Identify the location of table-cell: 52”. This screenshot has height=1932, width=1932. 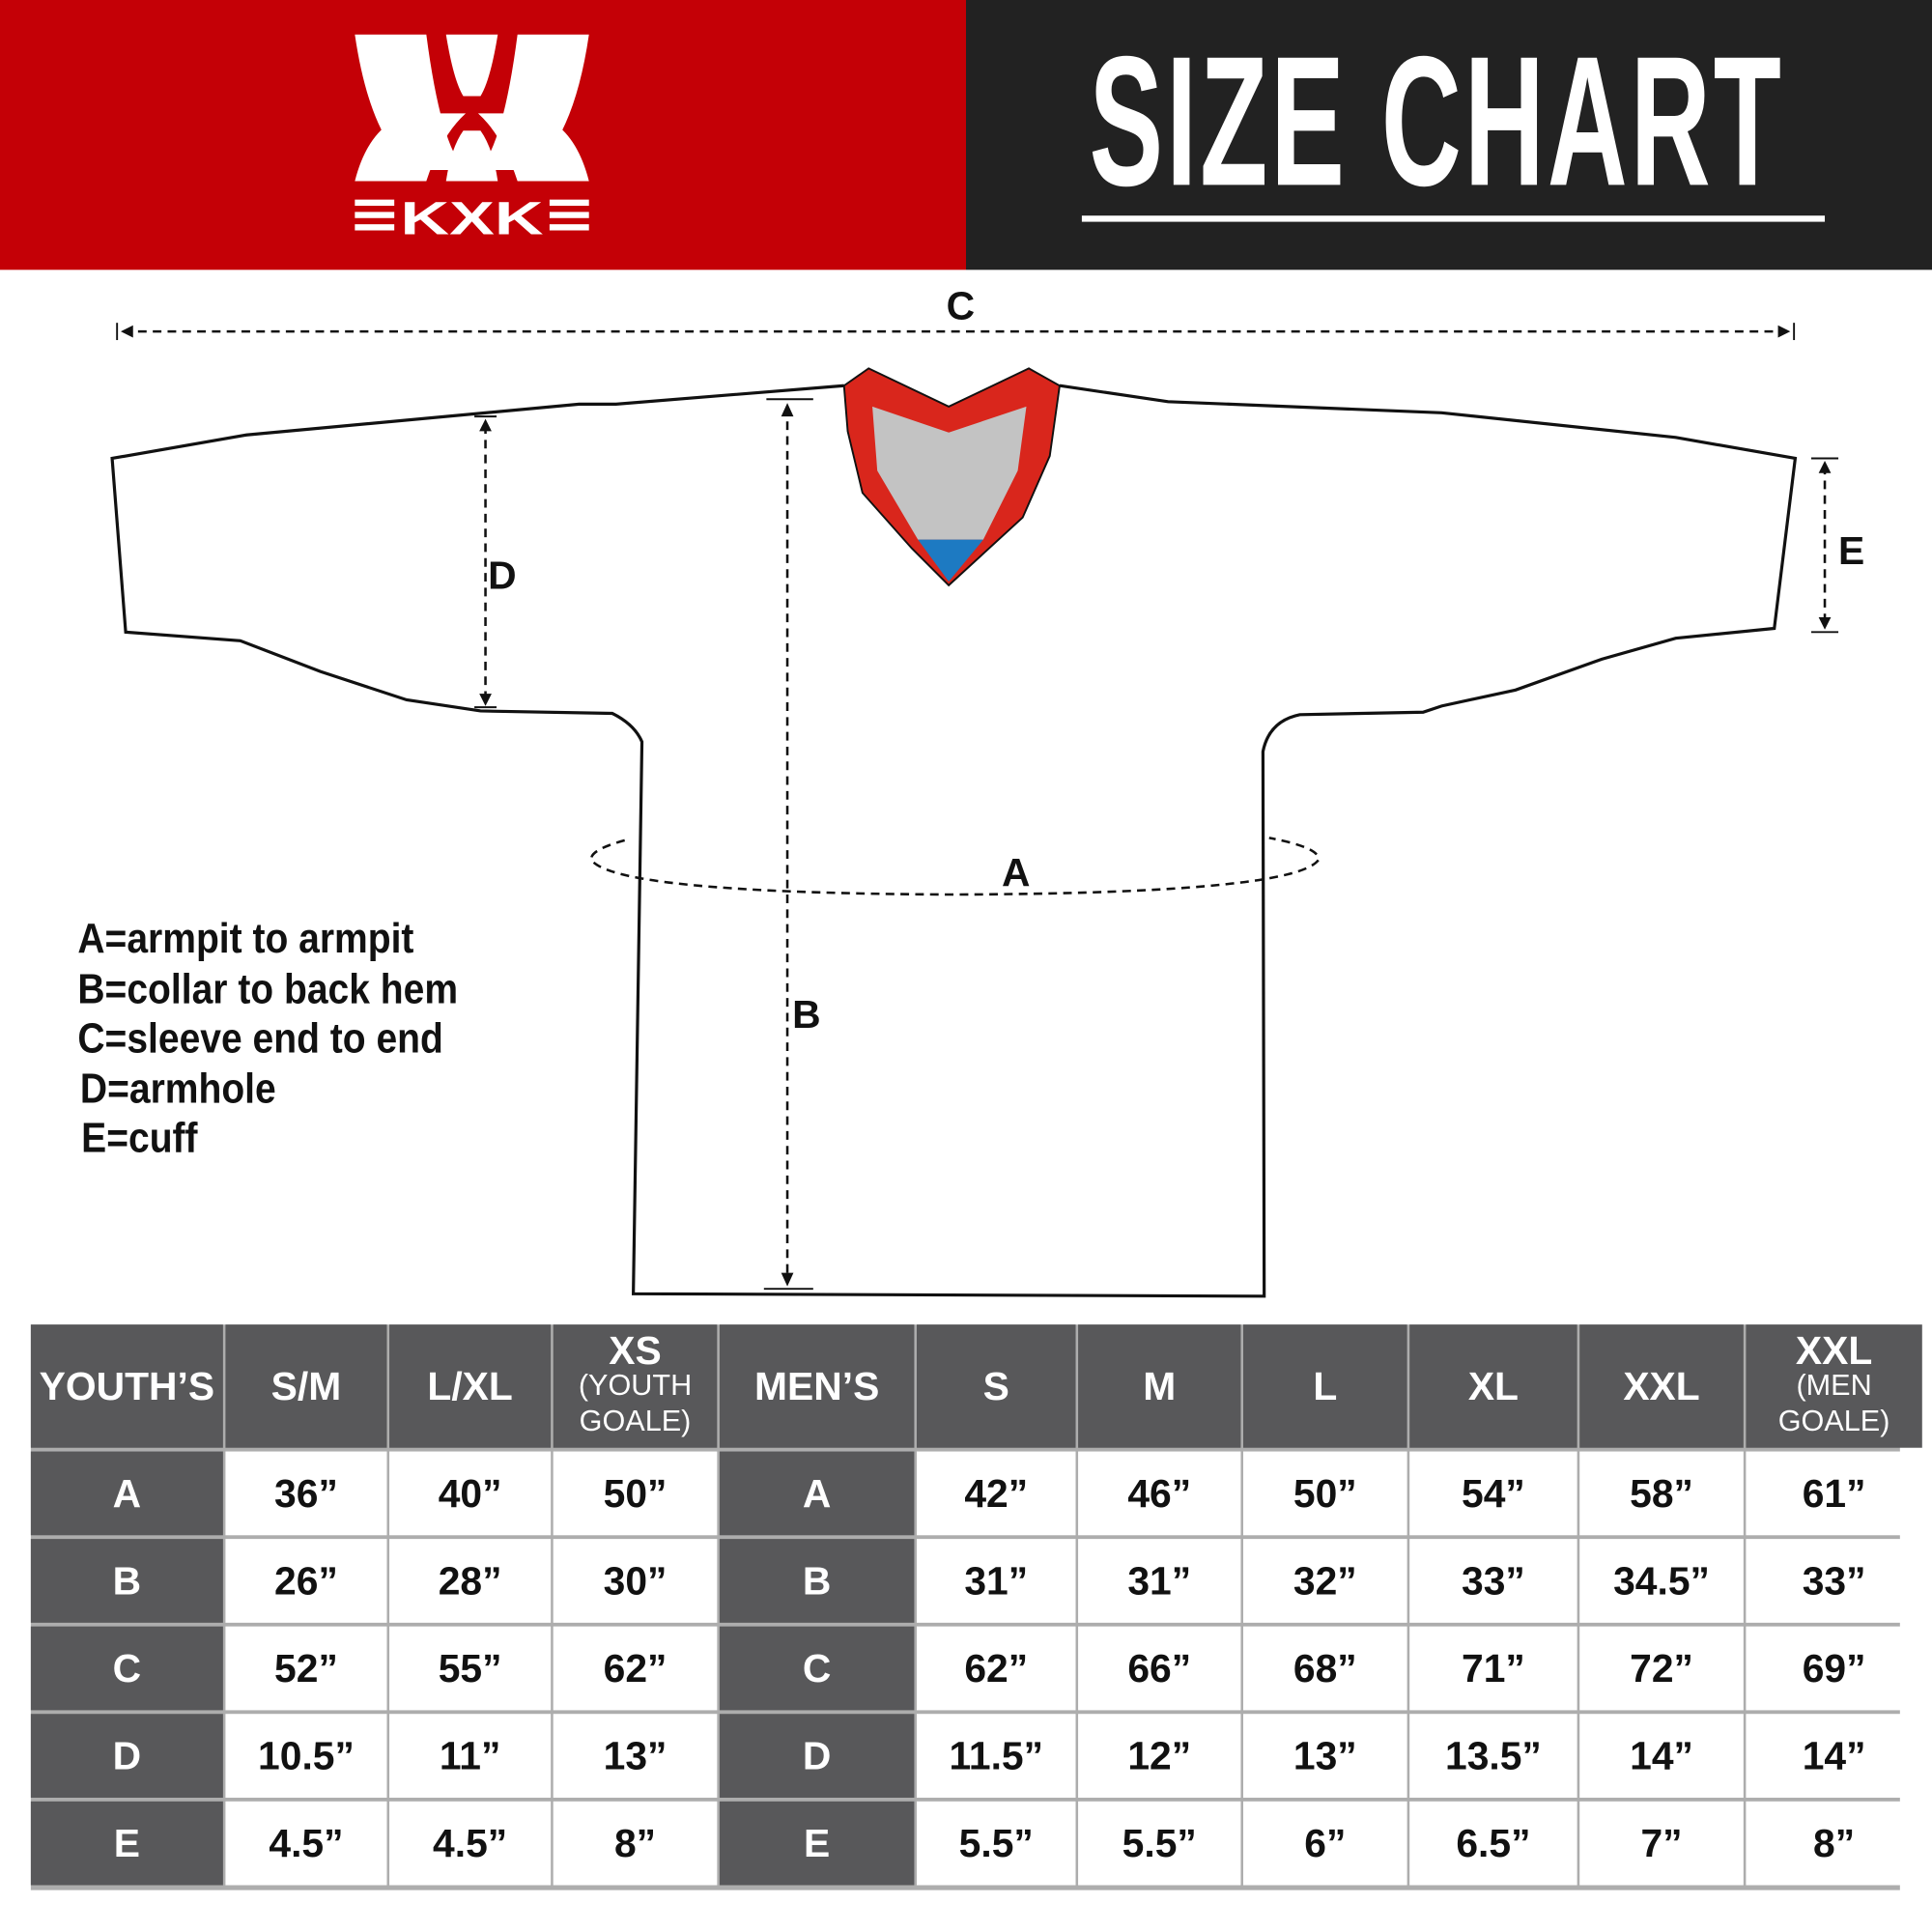
(306, 1668).